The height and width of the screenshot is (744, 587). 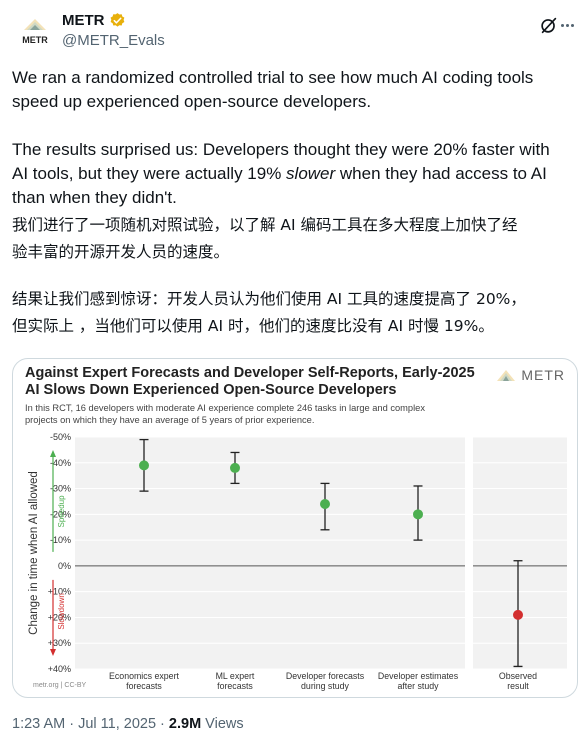 I want to click on tweet-emphasis: slower, so click(x=311, y=173).